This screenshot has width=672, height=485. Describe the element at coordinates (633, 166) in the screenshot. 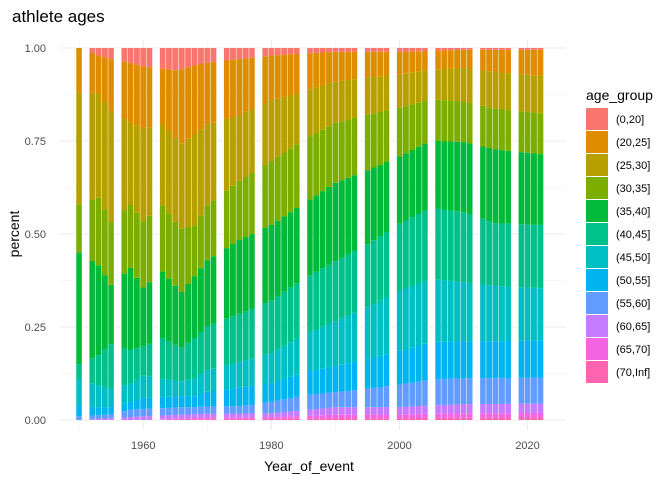

I see `legend-label: (25,30]` at that location.